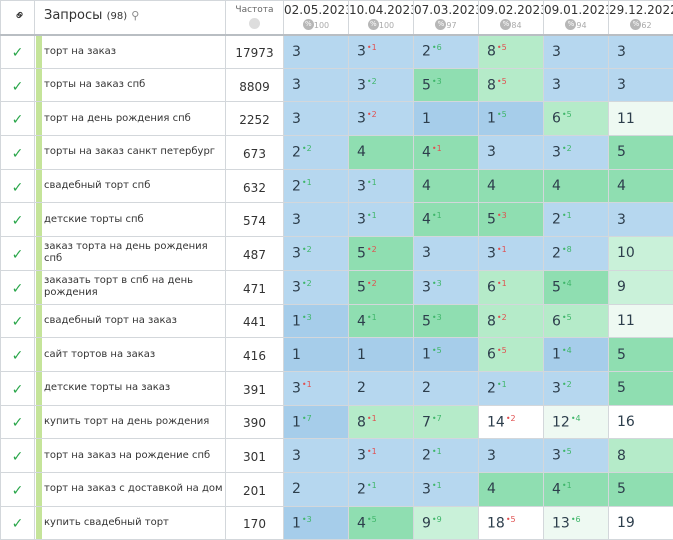  Describe the element at coordinates (446, 18) in the screenshot. I see `date-column-header: 07.03.2023% 97` at that location.